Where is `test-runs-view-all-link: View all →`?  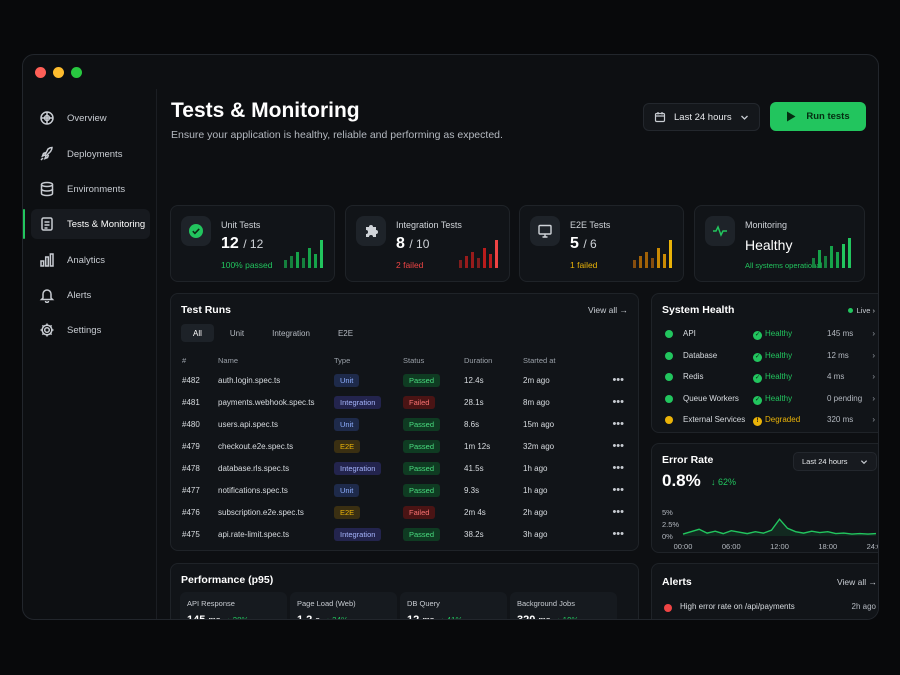
test-runs-view-all-link: View all → is located at coordinates (608, 310).